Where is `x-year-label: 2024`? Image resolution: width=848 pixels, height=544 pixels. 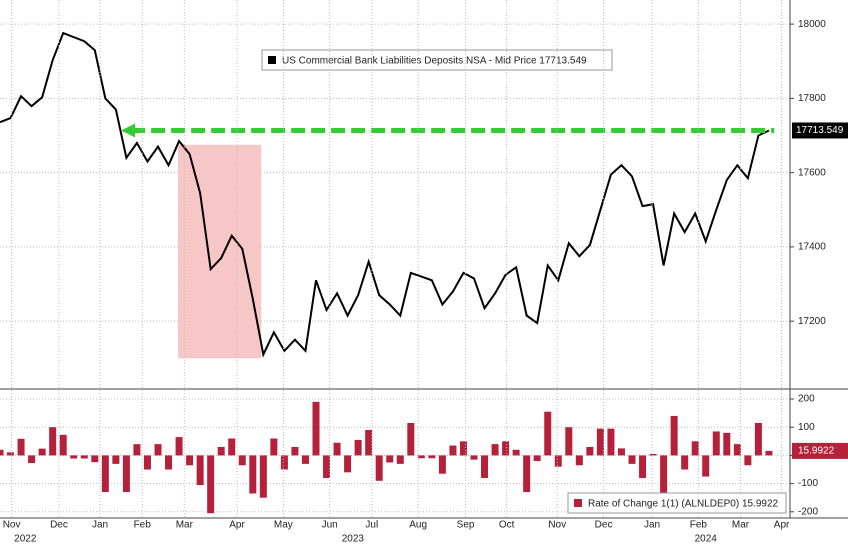 x-year-label: 2024 is located at coordinates (706, 539).